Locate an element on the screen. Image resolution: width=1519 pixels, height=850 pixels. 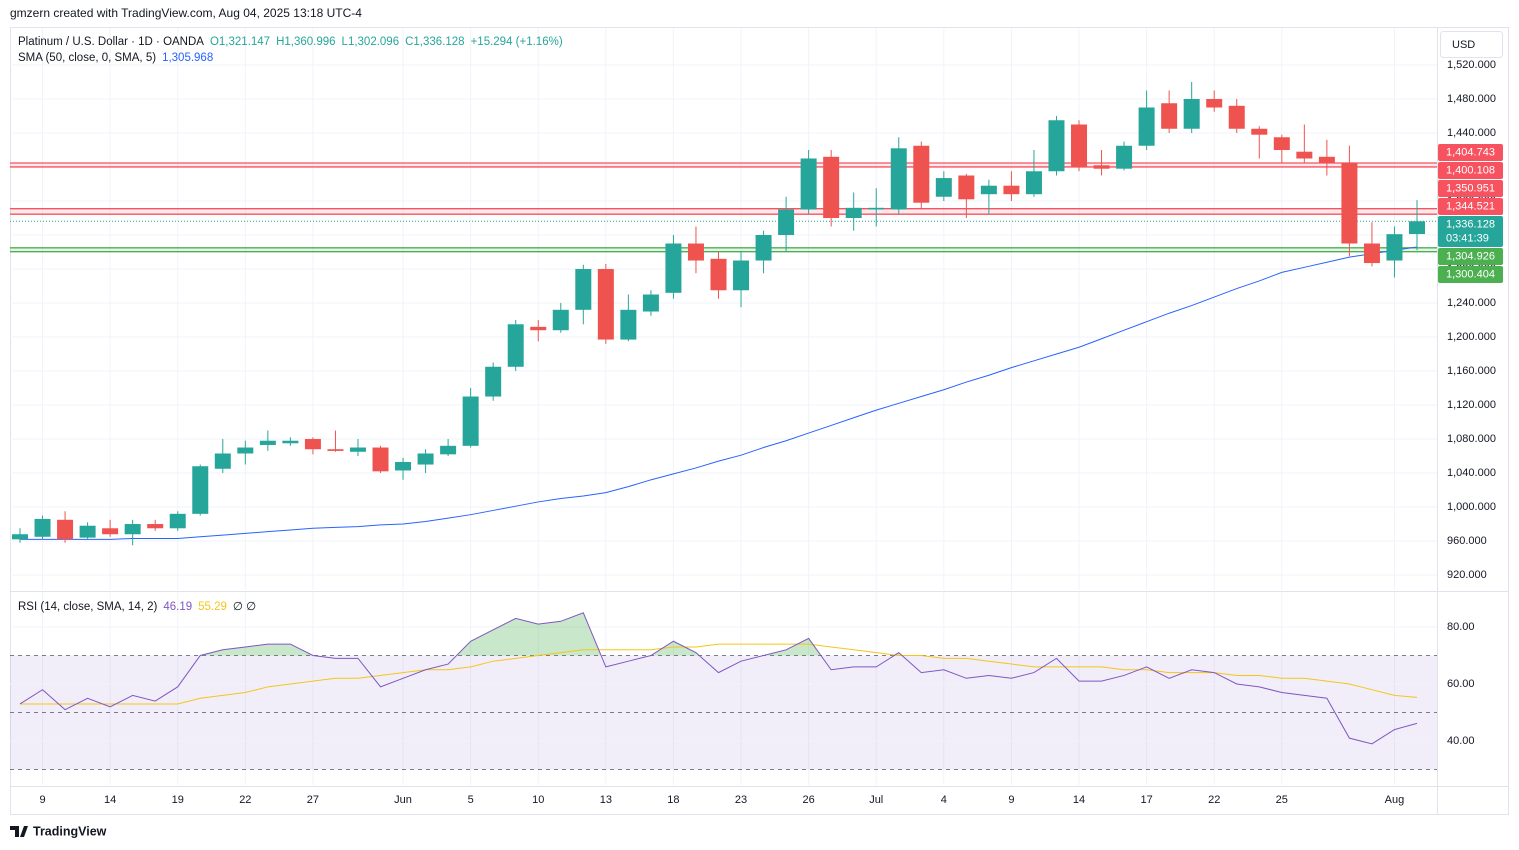
price-axis-label-text: 1,350.951 is located at coordinates (1470, 188).